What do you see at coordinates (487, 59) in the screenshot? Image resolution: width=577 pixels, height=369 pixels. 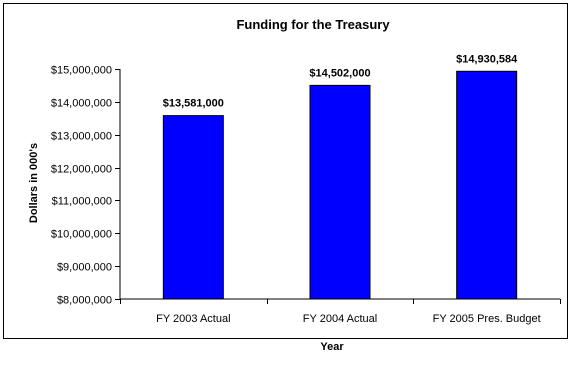 I see `bar-data-label: $14,930,584` at bounding box center [487, 59].